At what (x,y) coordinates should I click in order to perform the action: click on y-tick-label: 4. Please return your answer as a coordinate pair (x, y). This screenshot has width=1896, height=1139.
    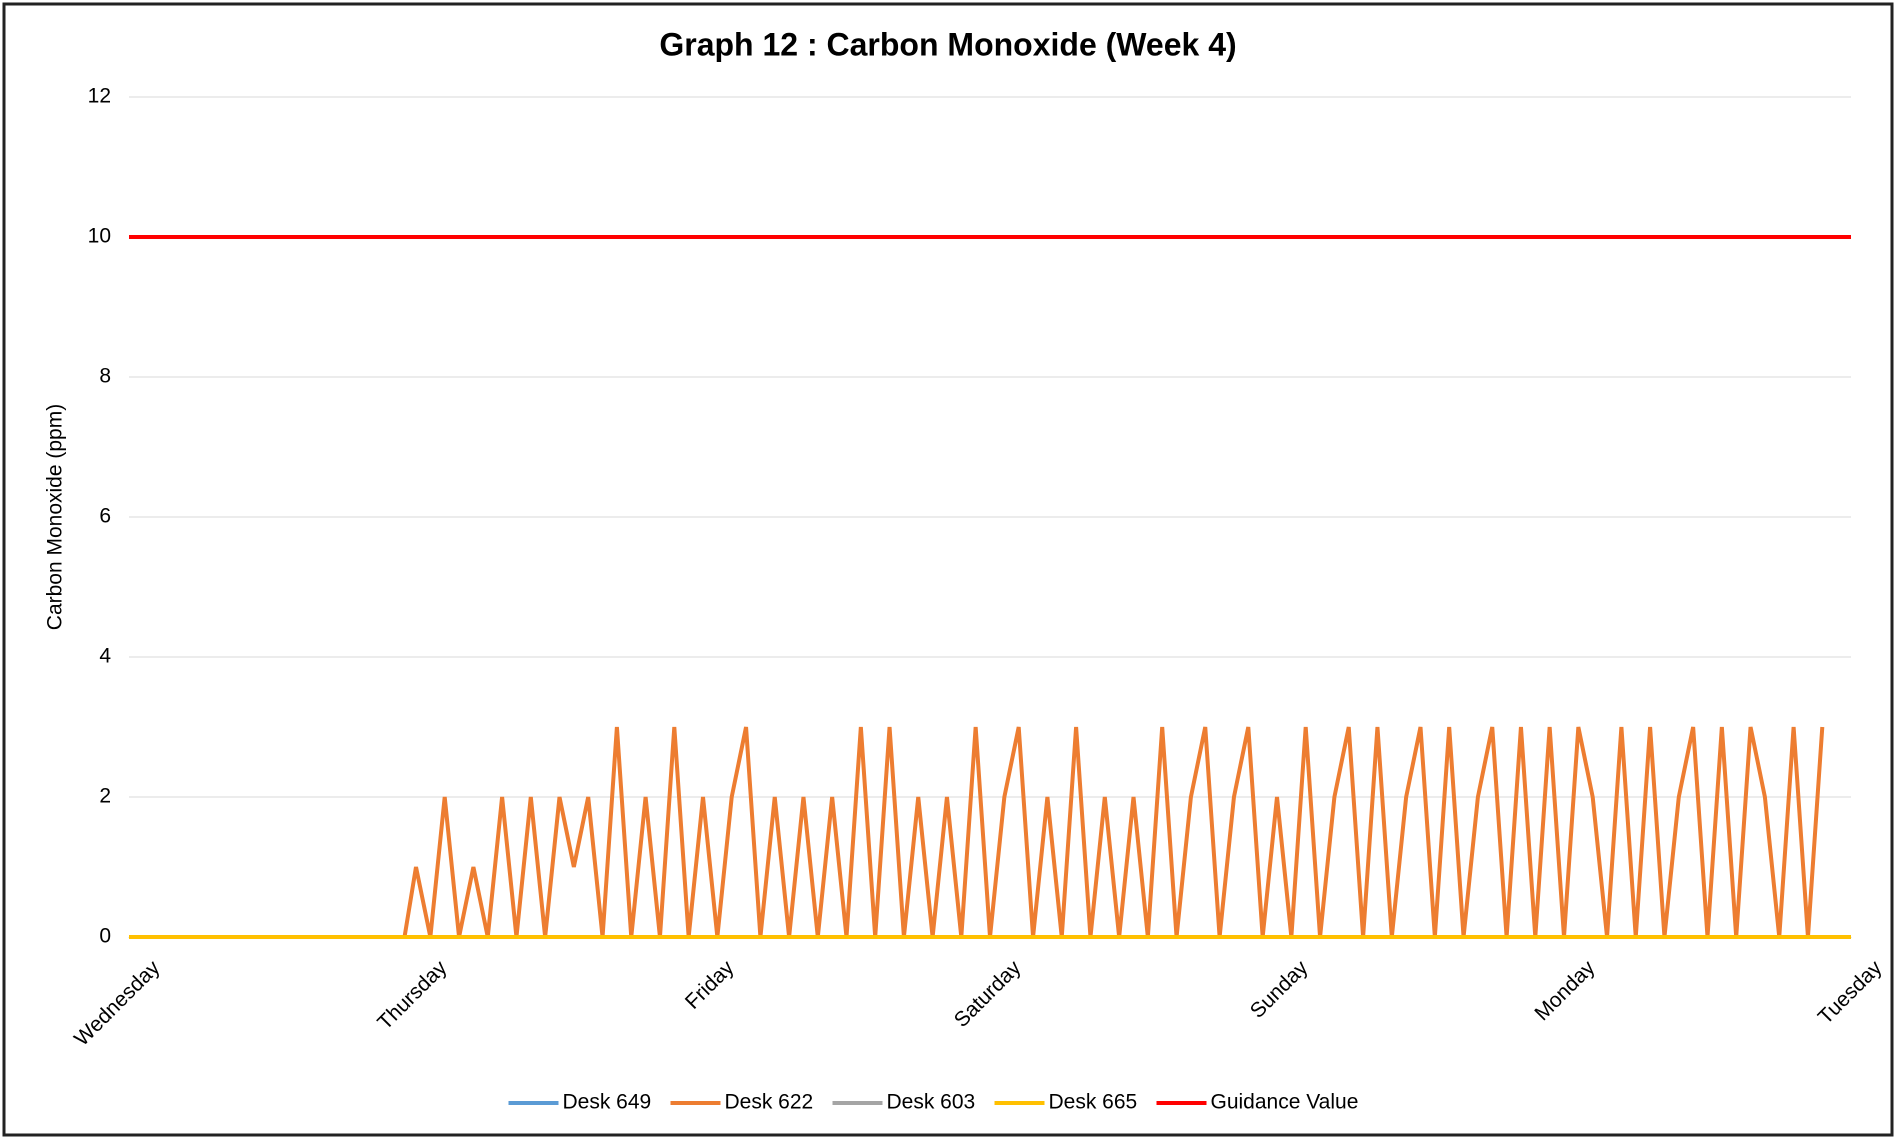
    Looking at the image, I should click on (105, 656).